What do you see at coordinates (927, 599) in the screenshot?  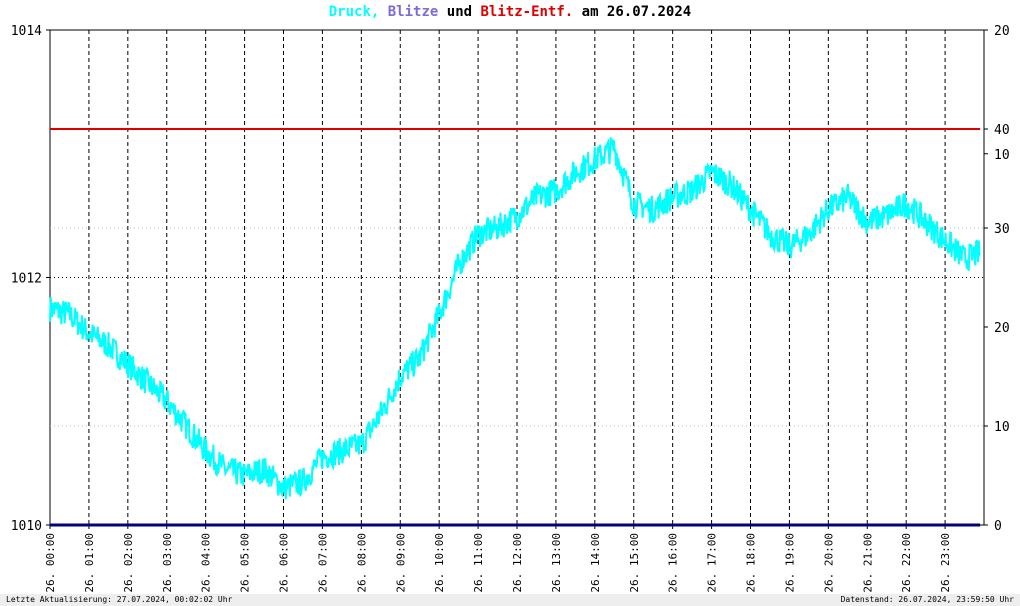 I see `data-status-text: Datenstand: 26.07.2024, 23:59:50 Uhr` at bounding box center [927, 599].